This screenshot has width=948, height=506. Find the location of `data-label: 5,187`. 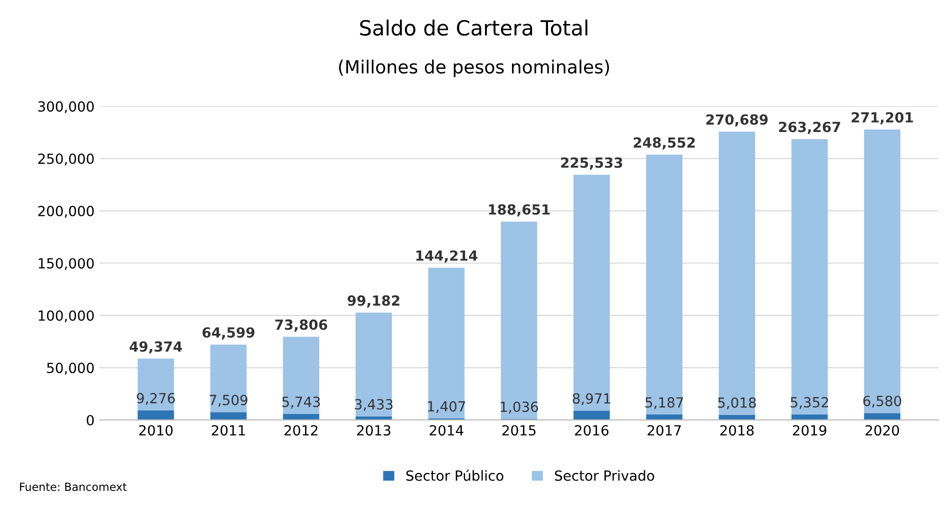

data-label: 5,187 is located at coordinates (664, 403).